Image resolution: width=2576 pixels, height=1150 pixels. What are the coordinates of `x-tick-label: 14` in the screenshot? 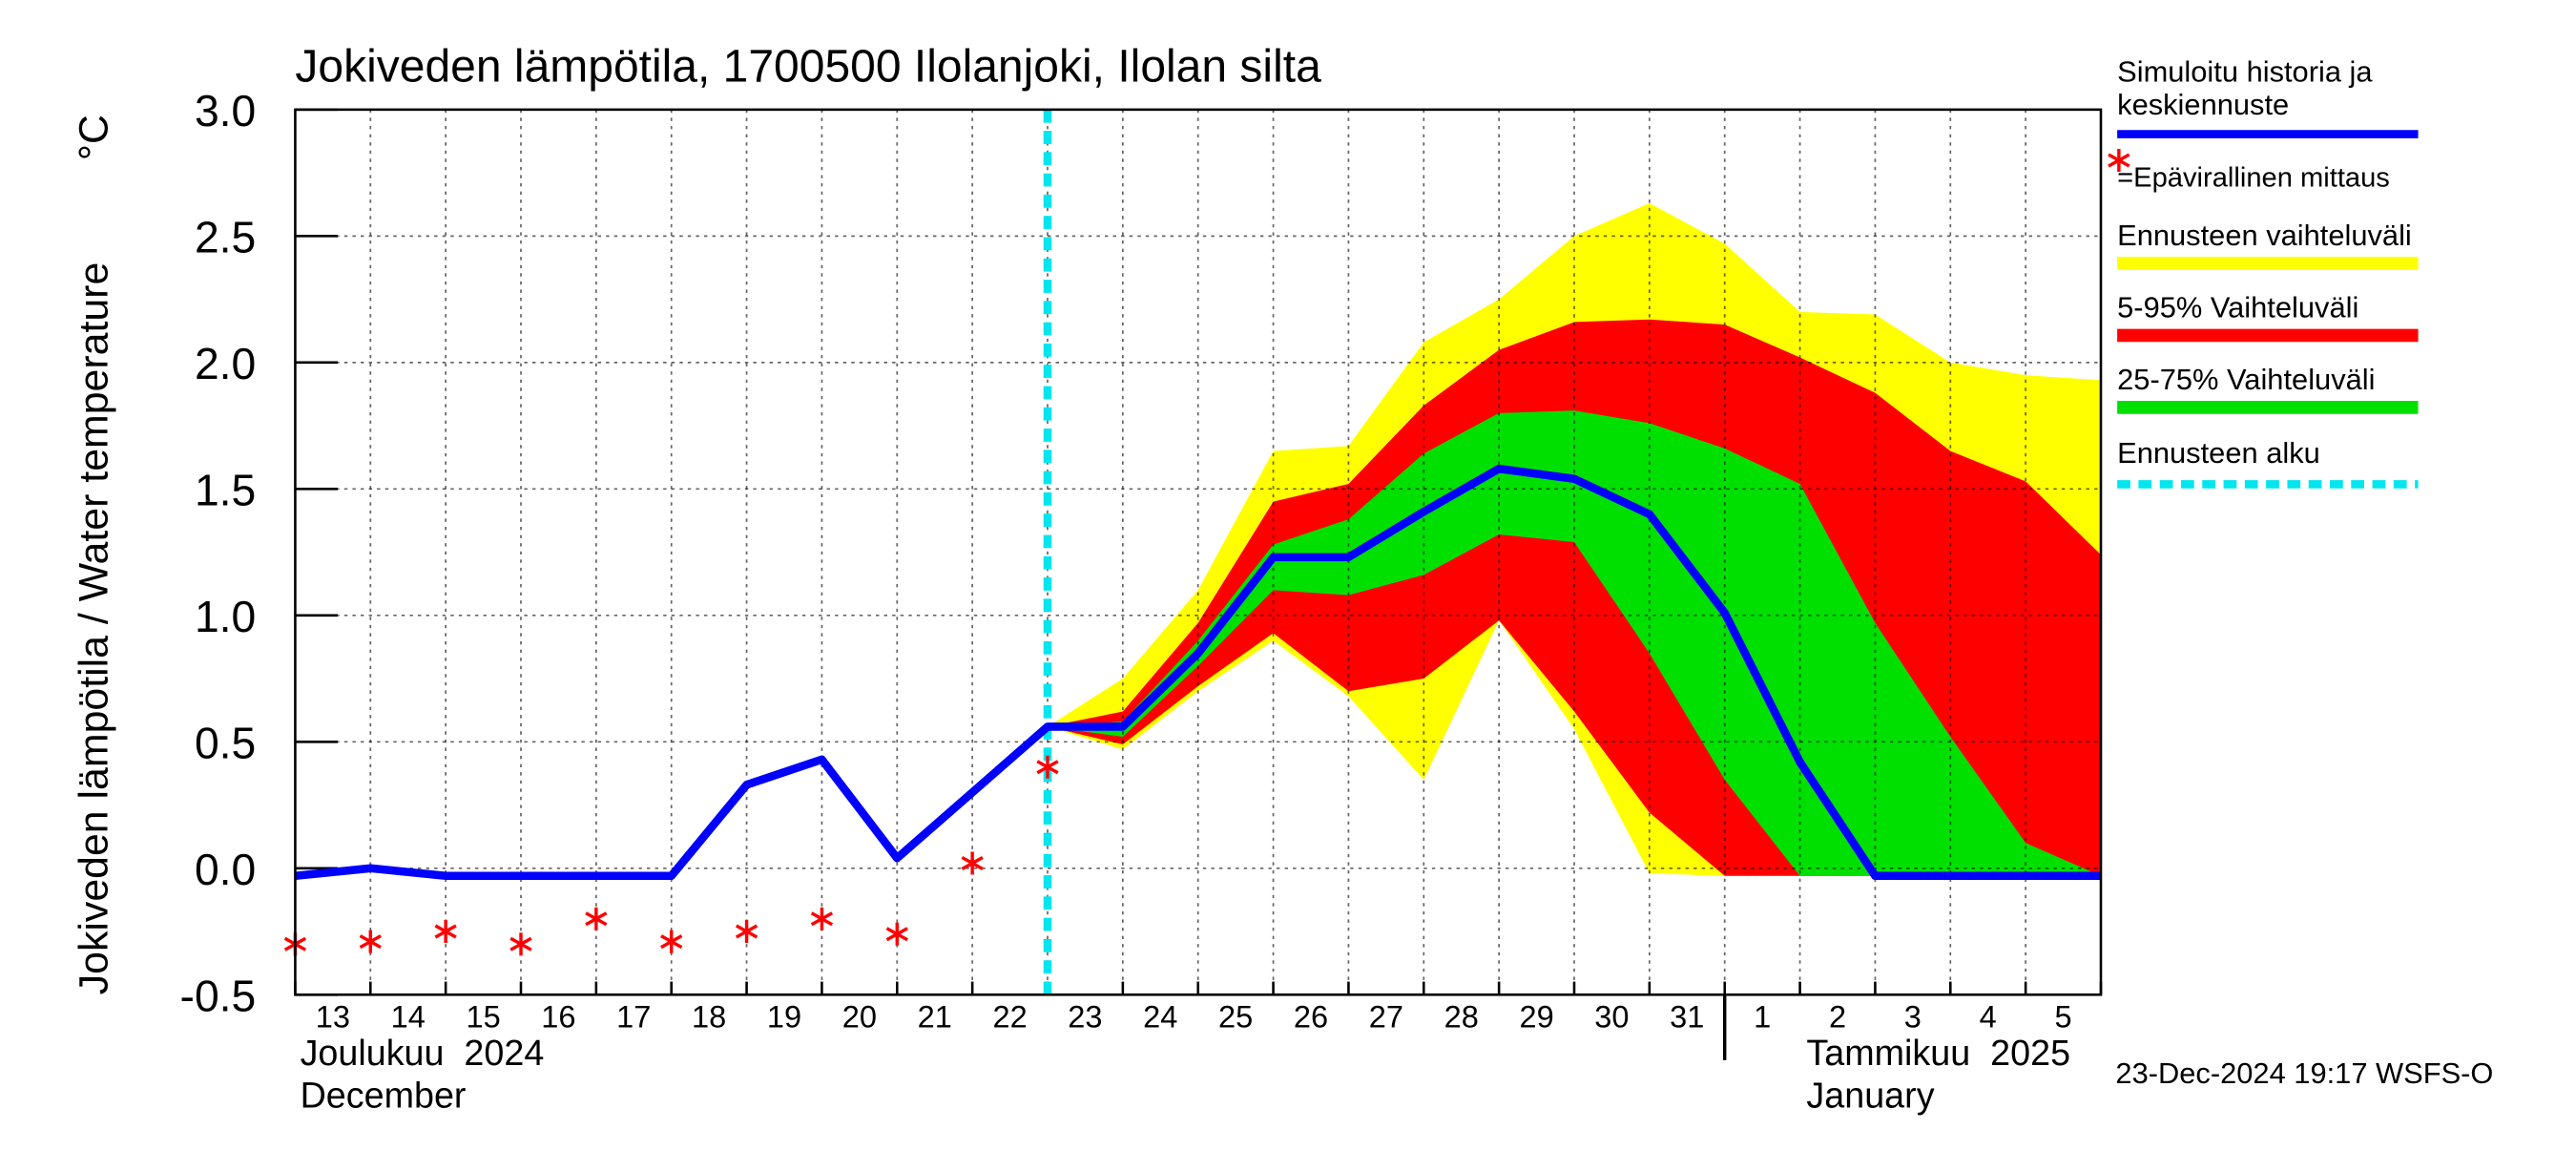 It's located at (408, 1017).